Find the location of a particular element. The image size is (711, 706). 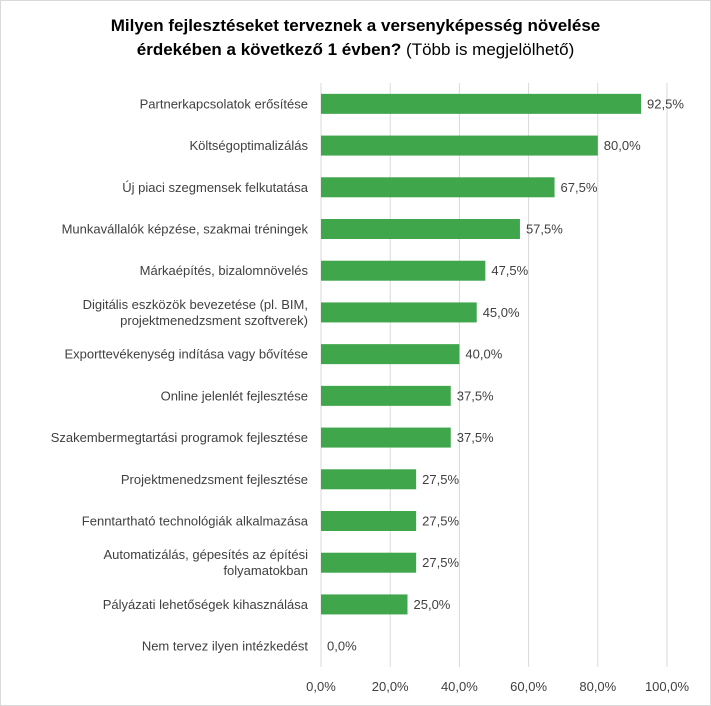

value-label: 92,5% is located at coordinates (665, 103).